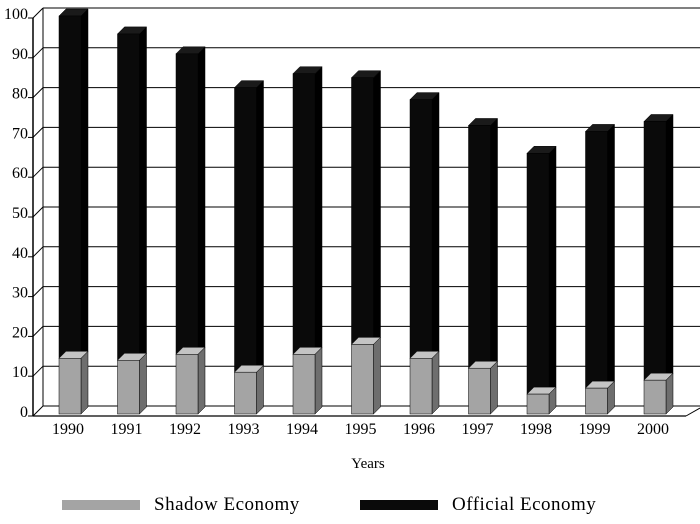  I want to click on y-tick-label: 50, so click(20, 213).